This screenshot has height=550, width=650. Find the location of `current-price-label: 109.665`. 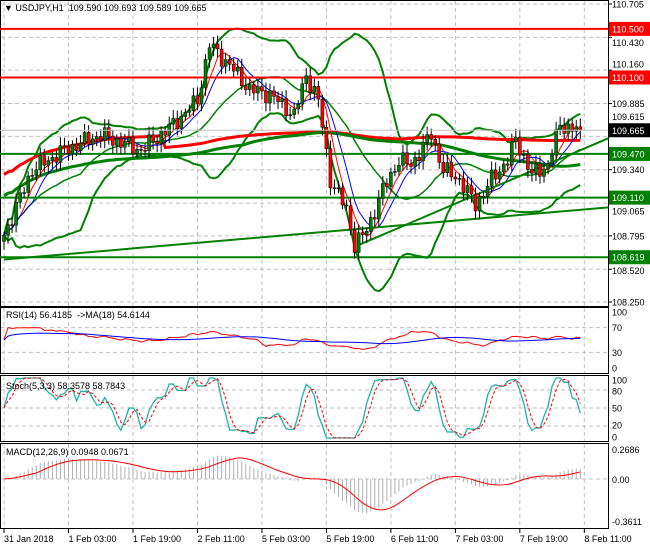

current-price-label: 109.665 is located at coordinates (628, 131).